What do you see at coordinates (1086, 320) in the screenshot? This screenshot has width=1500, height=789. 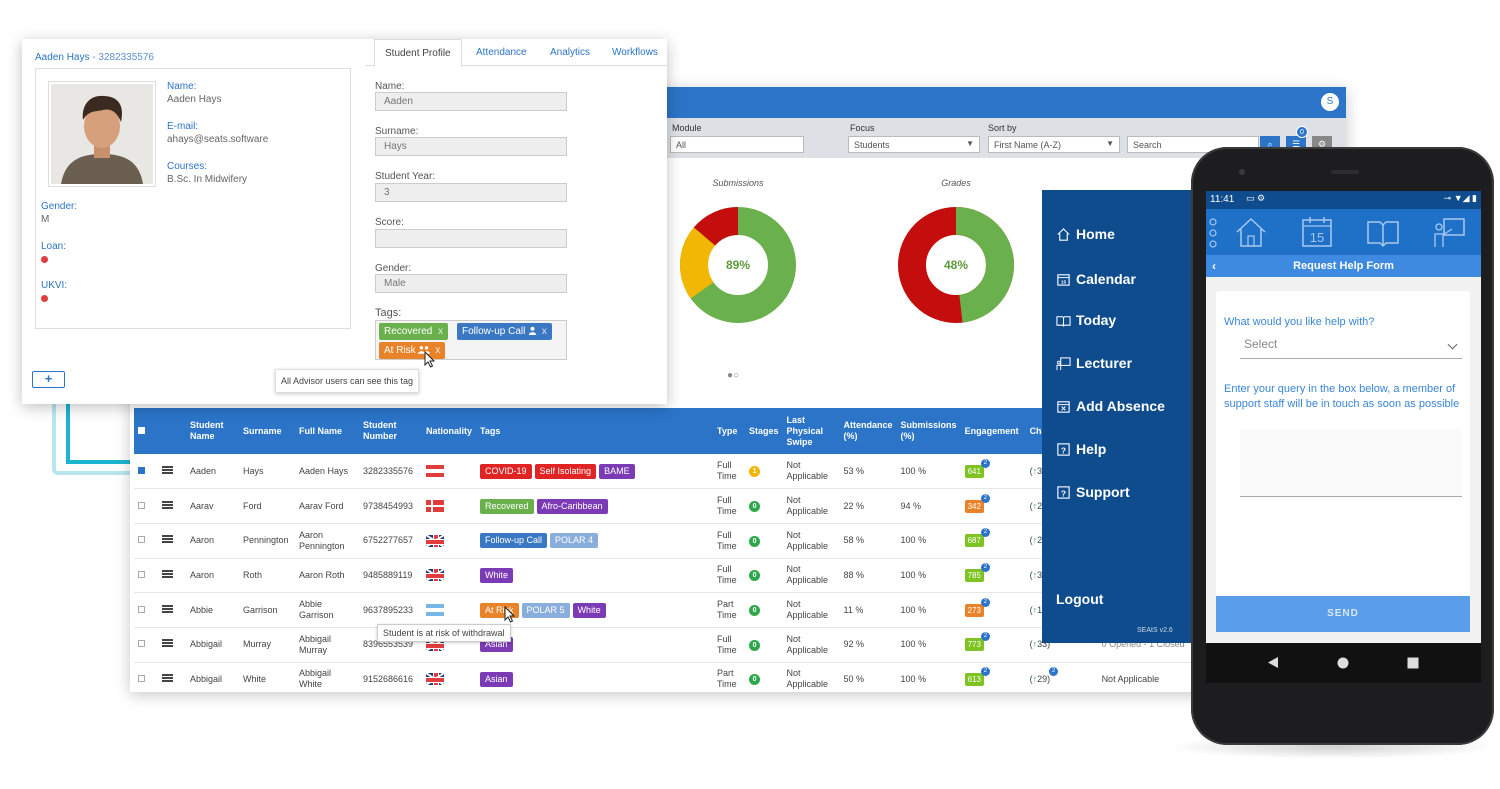 I see `menu-item-today: Today` at bounding box center [1086, 320].